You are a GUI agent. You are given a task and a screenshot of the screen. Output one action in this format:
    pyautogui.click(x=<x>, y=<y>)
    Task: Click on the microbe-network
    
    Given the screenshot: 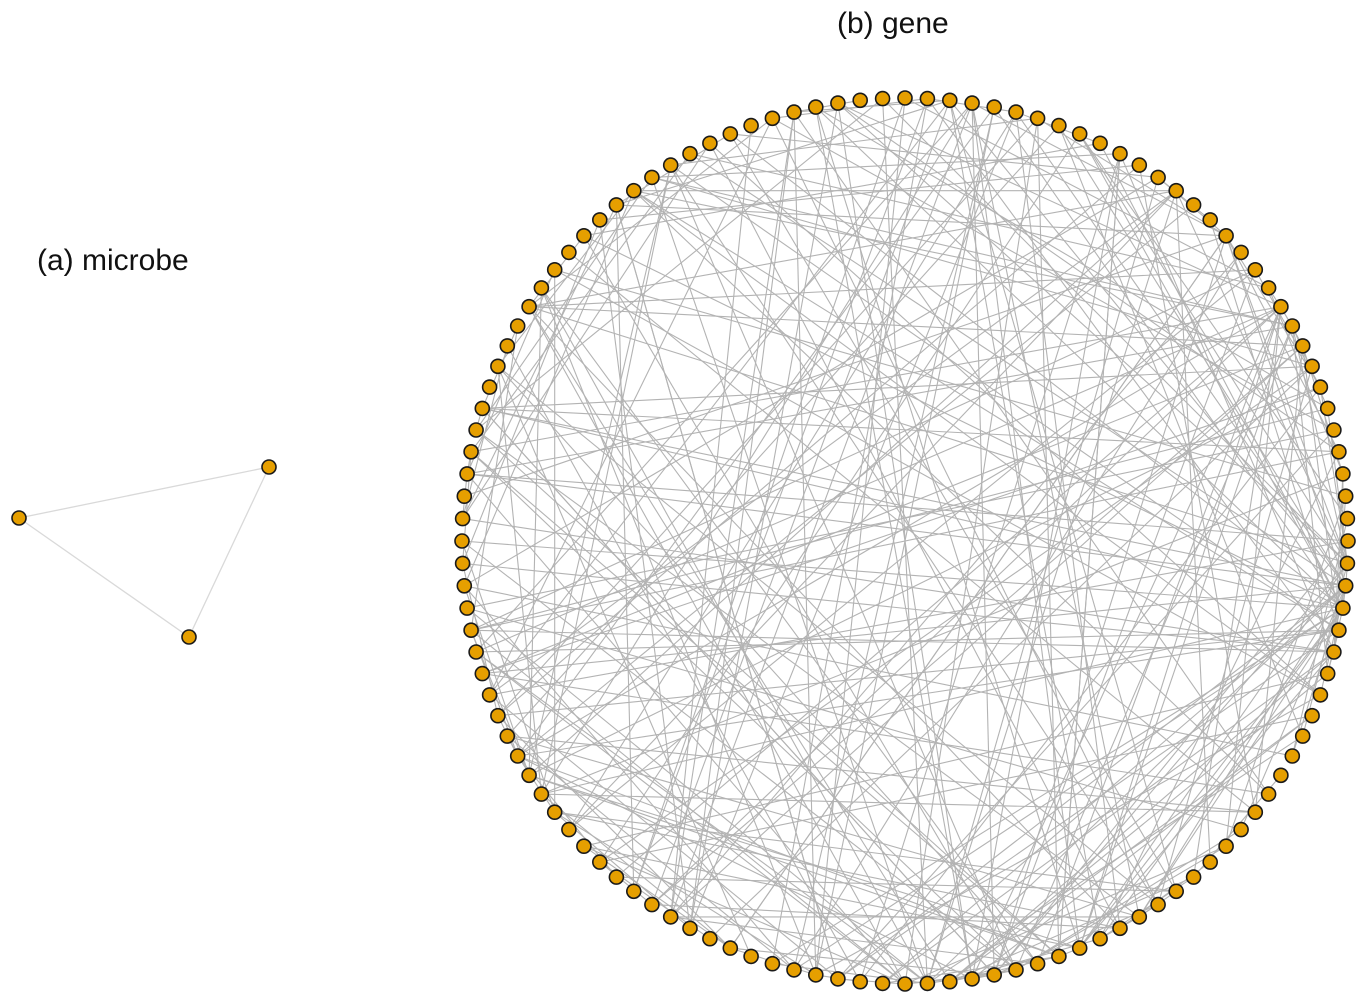 What is the action you would take?
    pyautogui.click(x=144, y=552)
    